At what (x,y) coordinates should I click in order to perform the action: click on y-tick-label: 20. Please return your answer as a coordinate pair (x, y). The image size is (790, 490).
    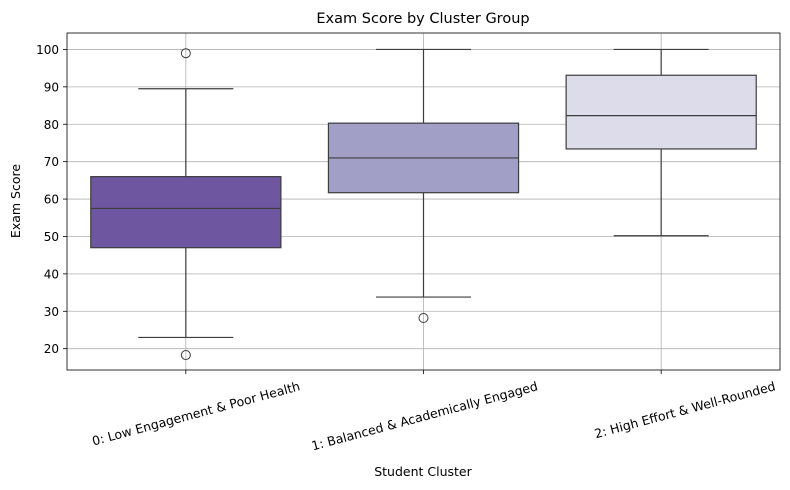
    Looking at the image, I should click on (51, 349).